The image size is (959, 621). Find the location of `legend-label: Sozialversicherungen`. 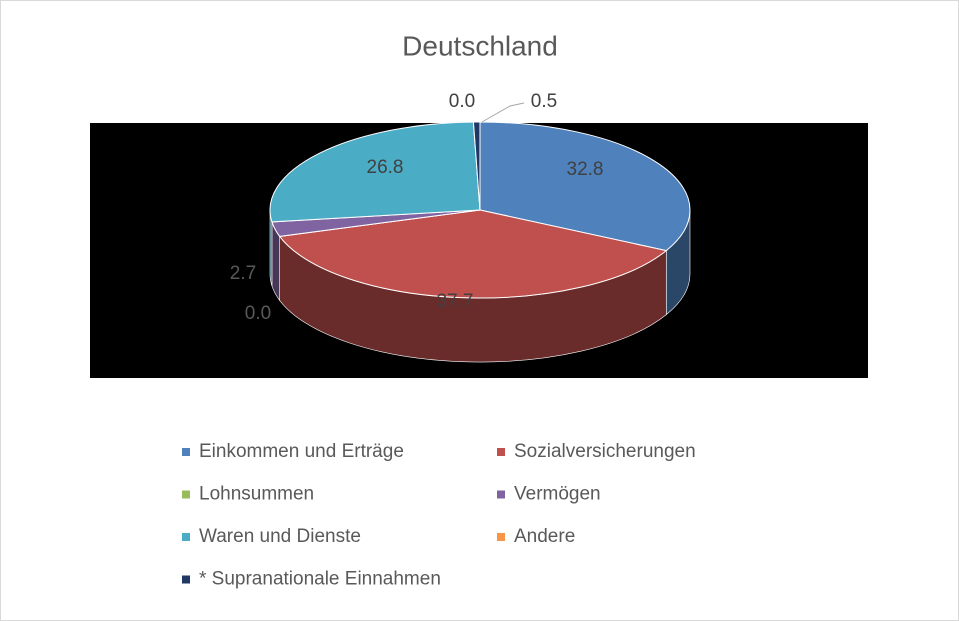

legend-label: Sozialversicherungen is located at coordinates (605, 451).